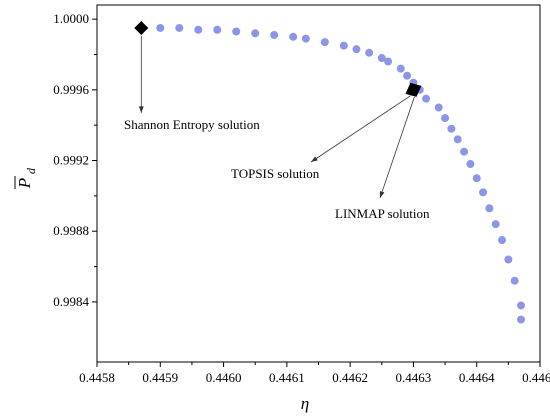 This screenshot has height=417, width=550. I want to click on x-tick-label: 0.4464, so click(477, 377).